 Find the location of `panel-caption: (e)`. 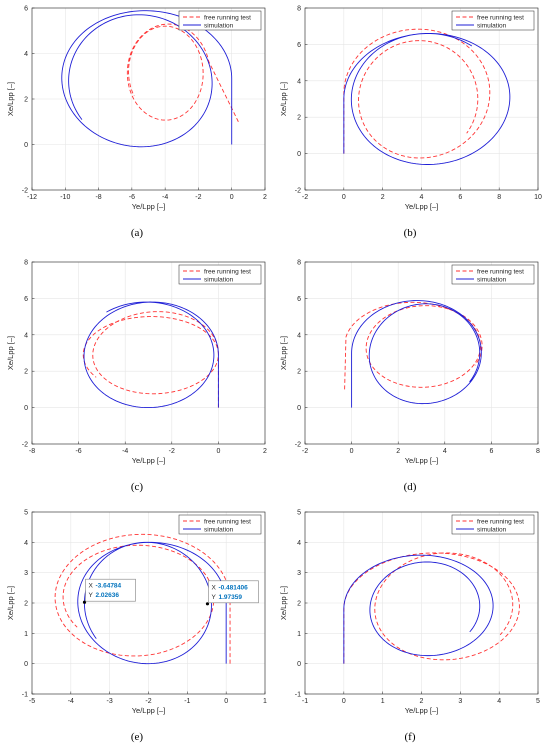

panel-caption: (e) is located at coordinates (137, 737).